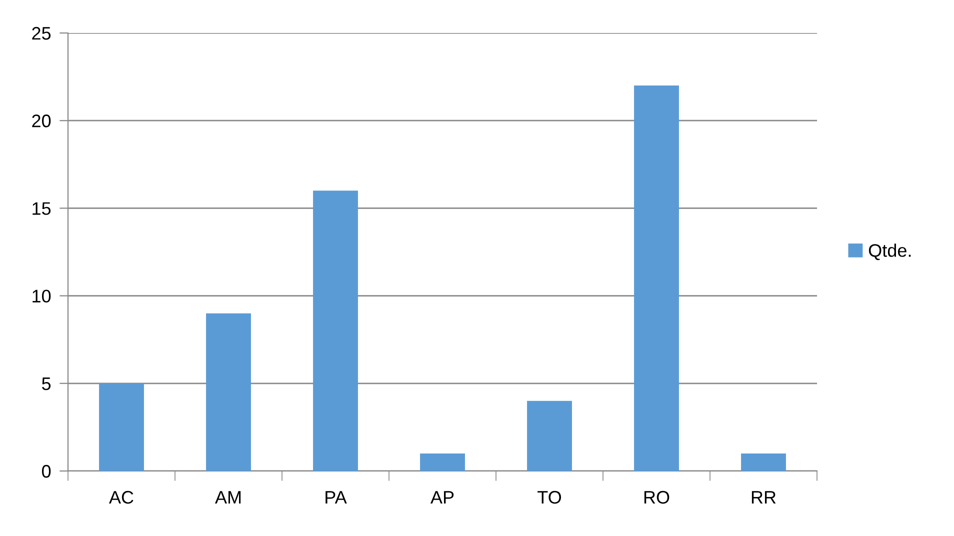 This screenshot has width=954, height=536. Describe the element at coordinates (227, 497) in the screenshot. I see `x-tick-label: AM` at that location.